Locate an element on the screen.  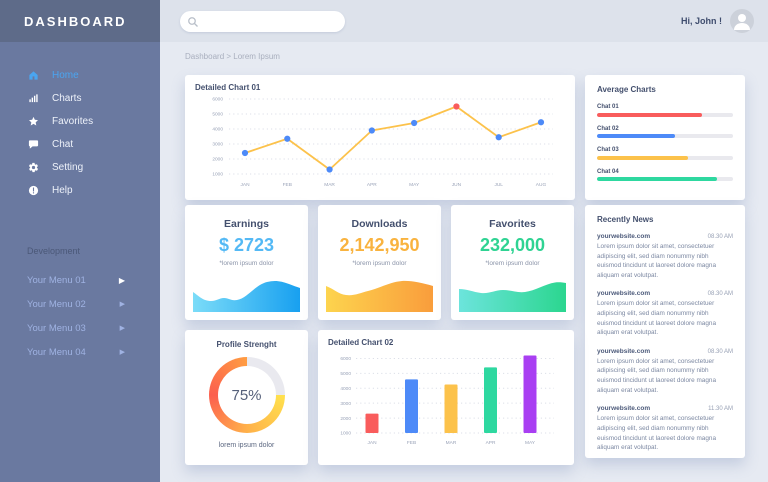
sidebar-section-label: Development is located at coordinates (54, 251).